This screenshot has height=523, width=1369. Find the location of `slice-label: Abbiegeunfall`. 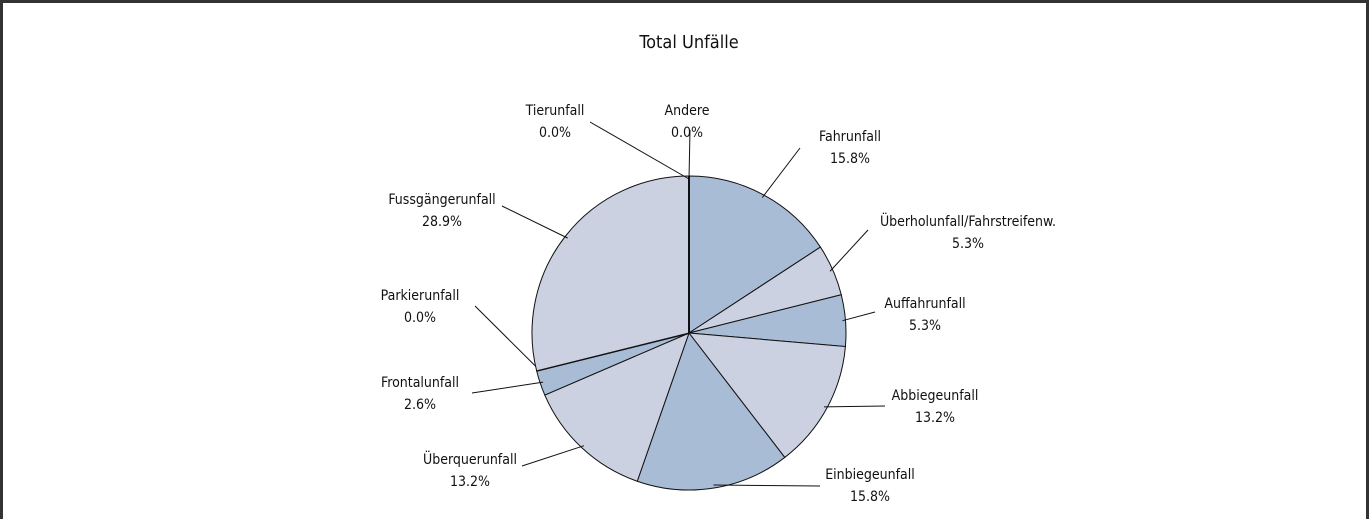

slice-label: Abbiegeunfall is located at coordinates (935, 396).